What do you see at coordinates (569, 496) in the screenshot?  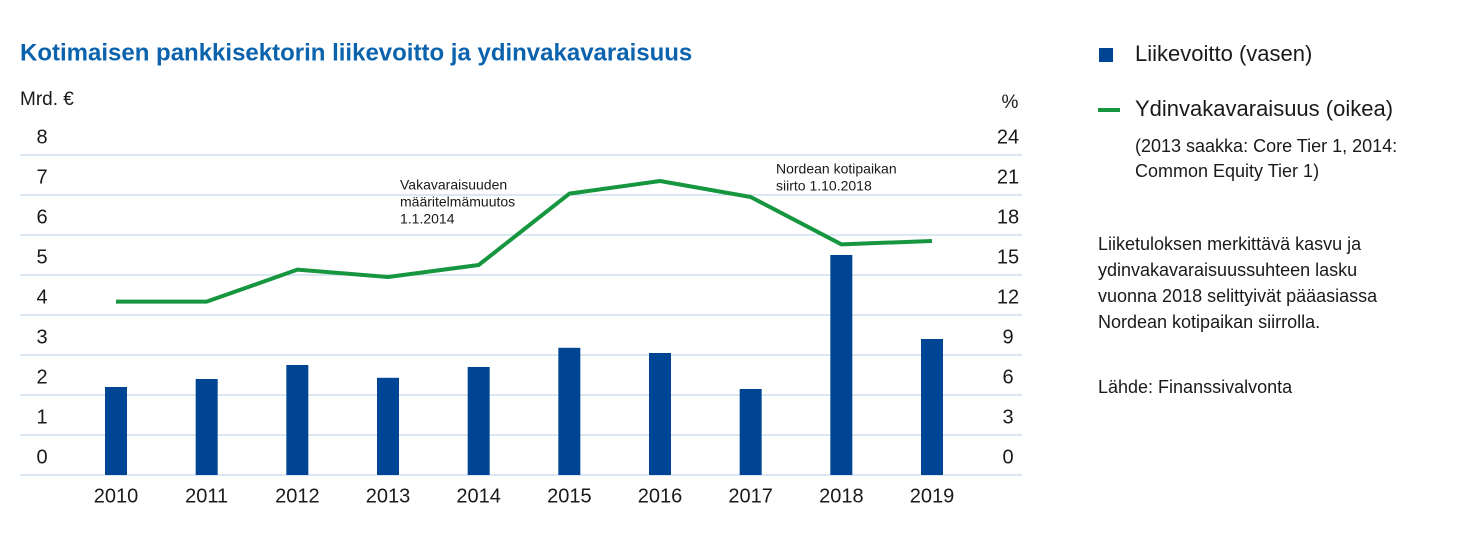 I see `x-tick-label: 2015` at bounding box center [569, 496].